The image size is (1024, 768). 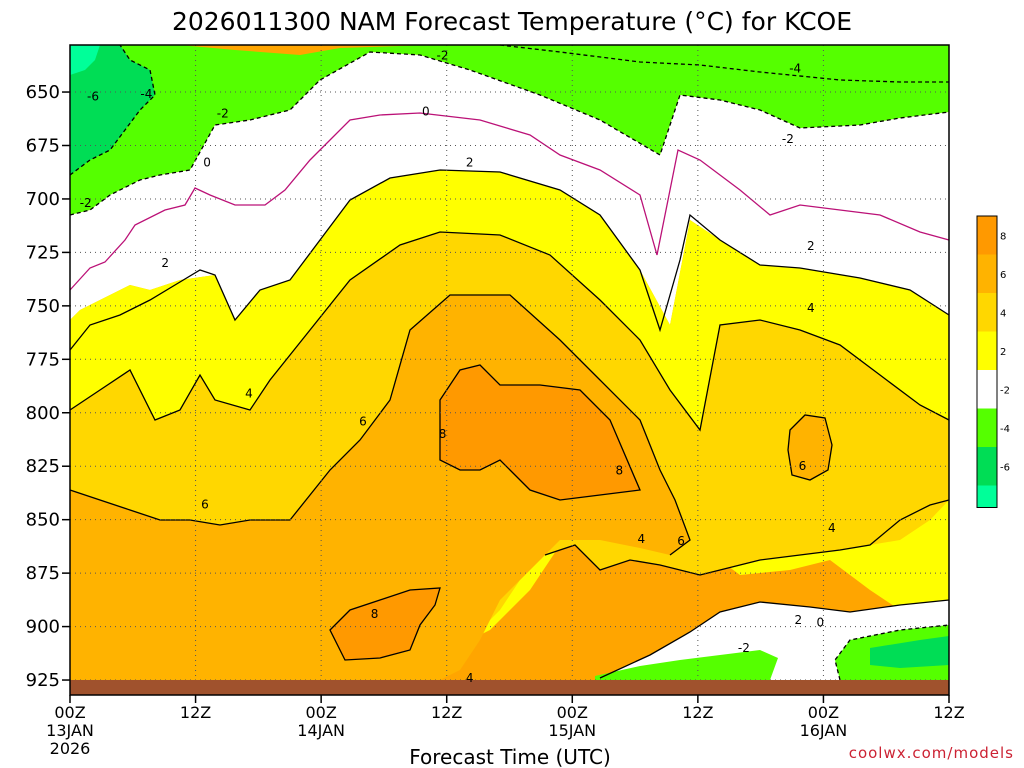 I want to click on contour-6-cell, so click(x=810, y=447).